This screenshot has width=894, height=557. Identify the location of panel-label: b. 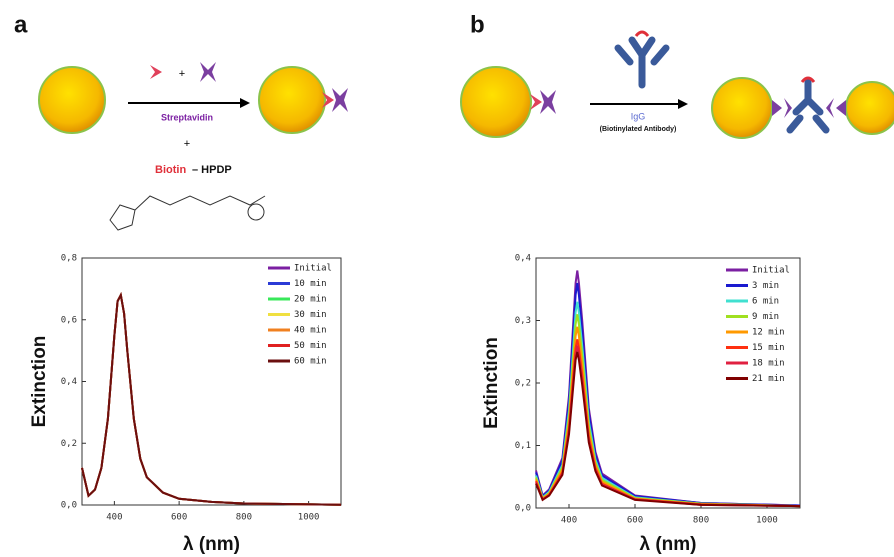
(477, 24).